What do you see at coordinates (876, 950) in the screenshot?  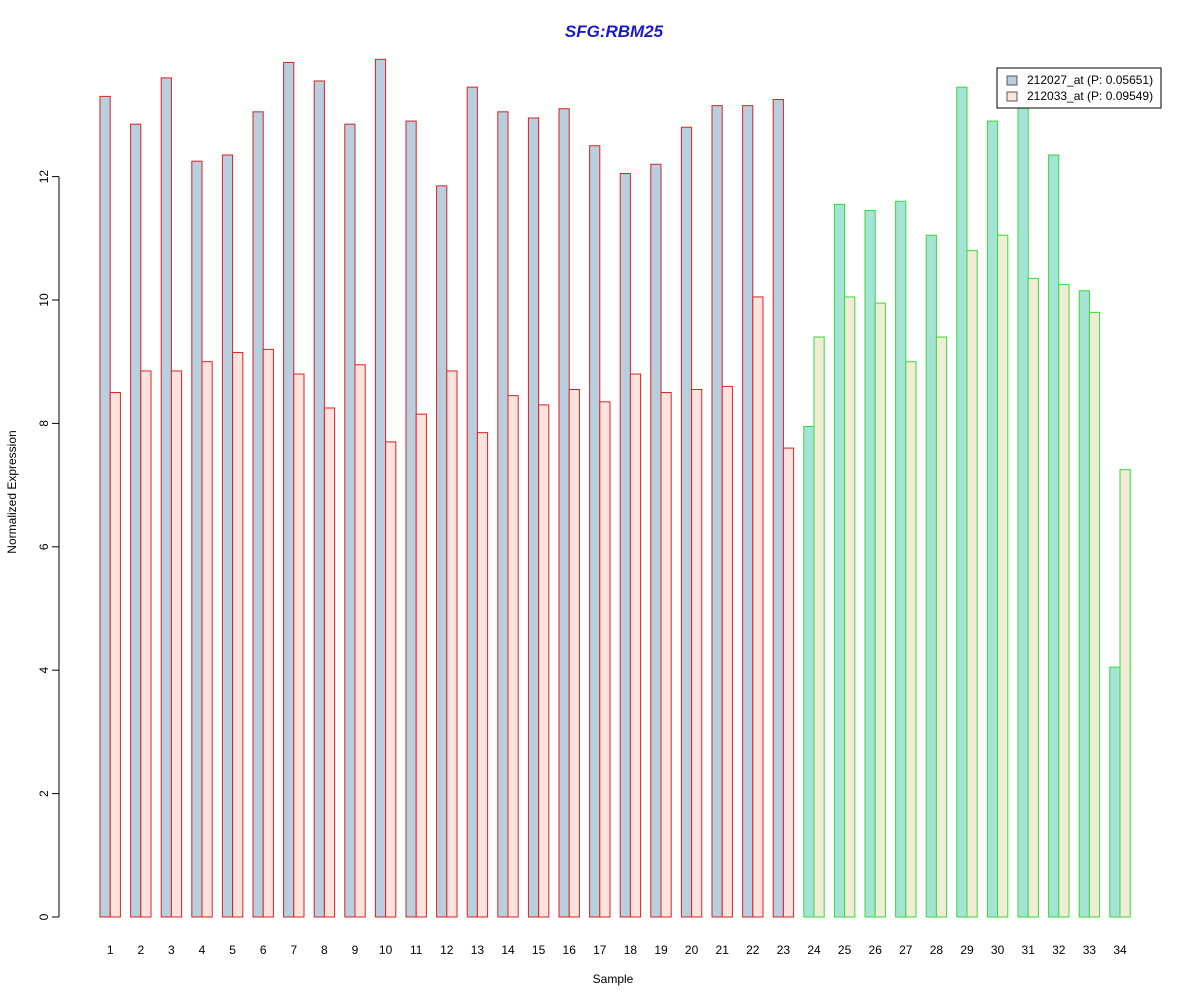 I see `x-tick-label: 26` at bounding box center [876, 950].